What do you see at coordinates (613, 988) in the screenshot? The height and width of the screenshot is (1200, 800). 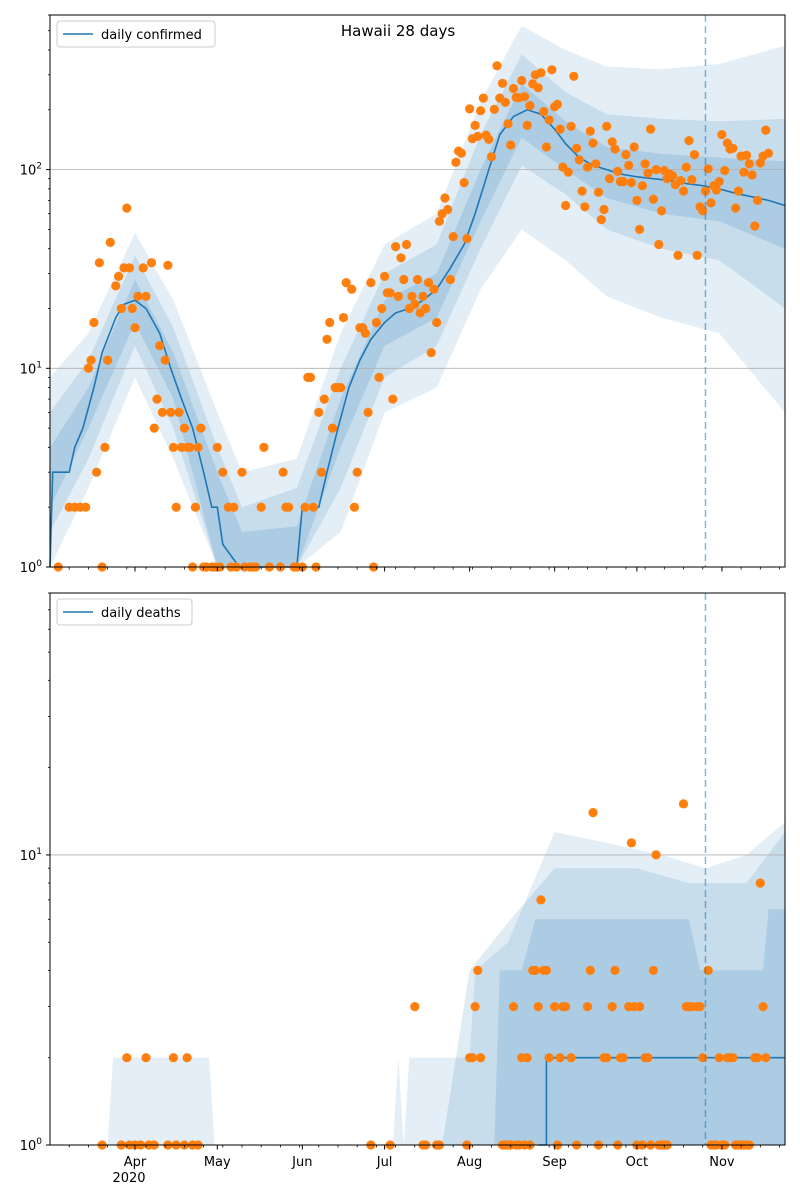 I see `band-80-area` at bounding box center [613, 988].